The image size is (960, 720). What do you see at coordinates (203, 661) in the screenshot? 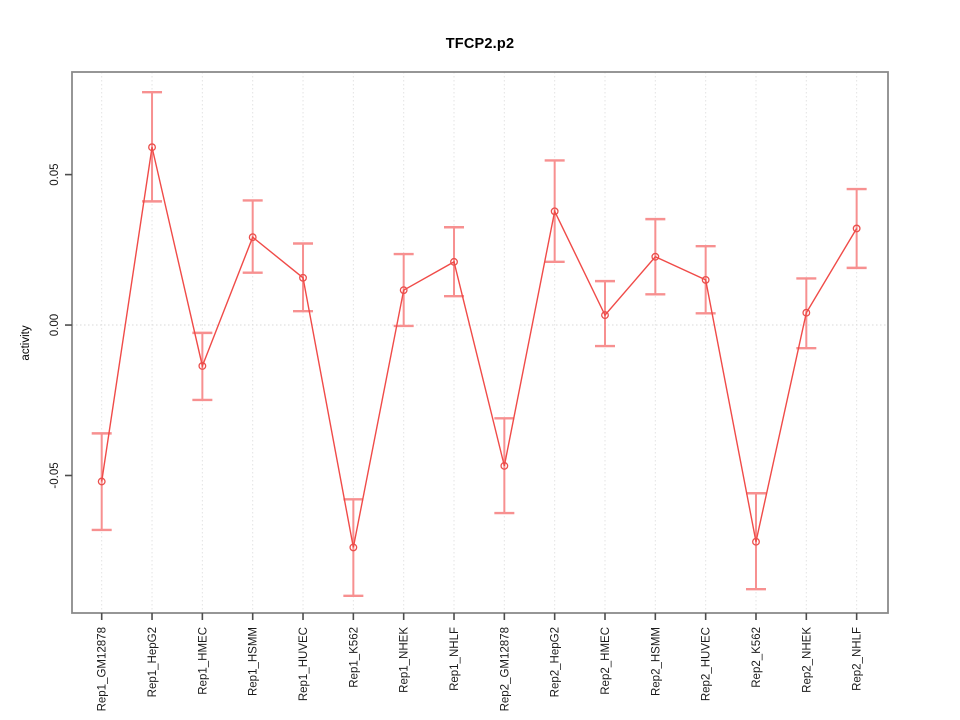
I see `x-tick-label: Rep1_HMEC` at bounding box center [203, 661].